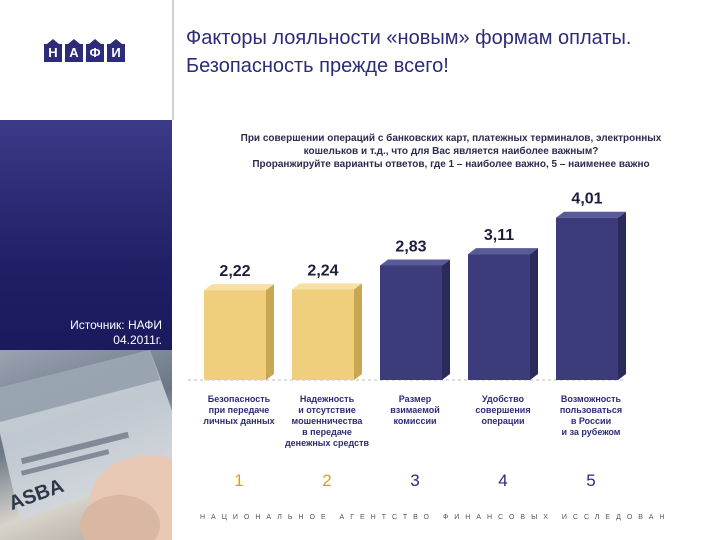 This screenshot has width=720, height=540. I want to click on rank-label: 3, so click(414, 480).